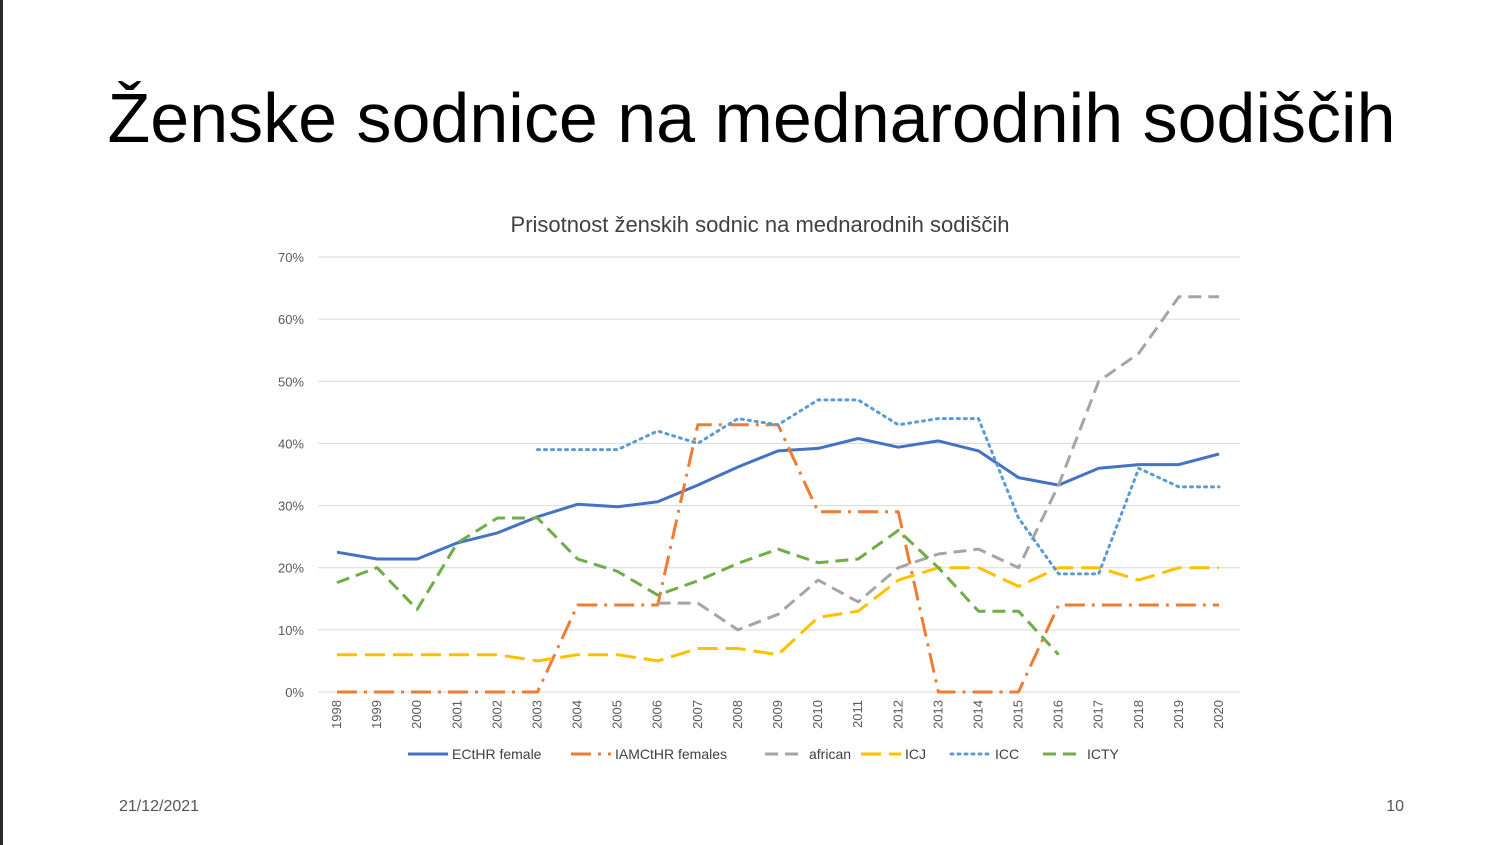 The width and height of the screenshot is (1503, 845). Describe the element at coordinates (617, 714) in the screenshot. I see `x-tick-label: 2005` at that location.